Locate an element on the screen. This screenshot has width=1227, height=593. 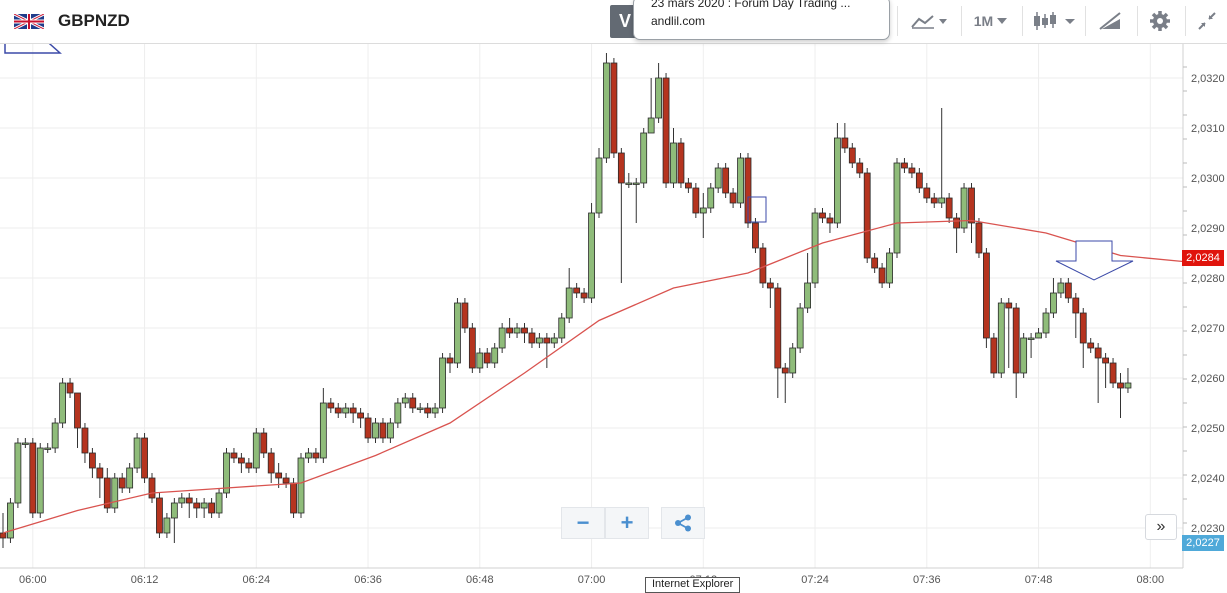
toolbar-divider is located at coordinates (1137, 21).